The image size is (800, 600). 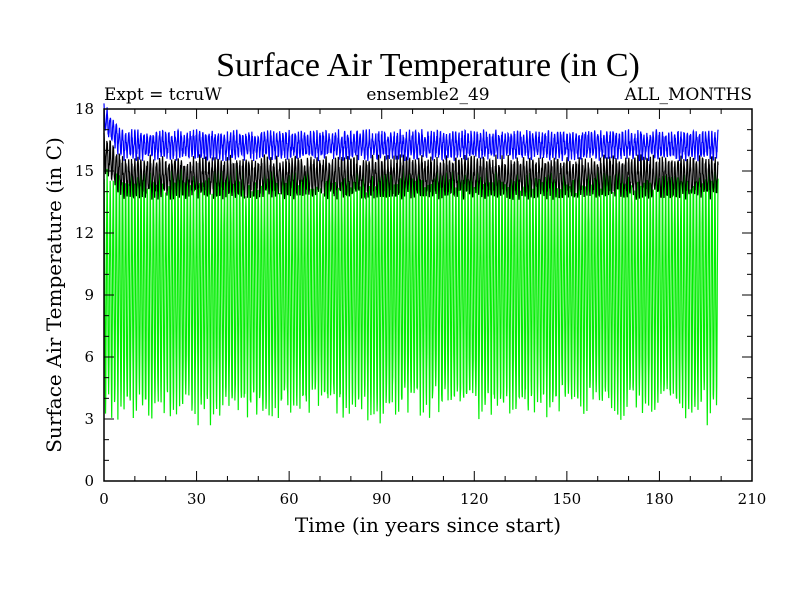 What do you see at coordinates (89, 357) in the screenshot?
I see `y-tick-label: 6` at bounding box center [89, 357].